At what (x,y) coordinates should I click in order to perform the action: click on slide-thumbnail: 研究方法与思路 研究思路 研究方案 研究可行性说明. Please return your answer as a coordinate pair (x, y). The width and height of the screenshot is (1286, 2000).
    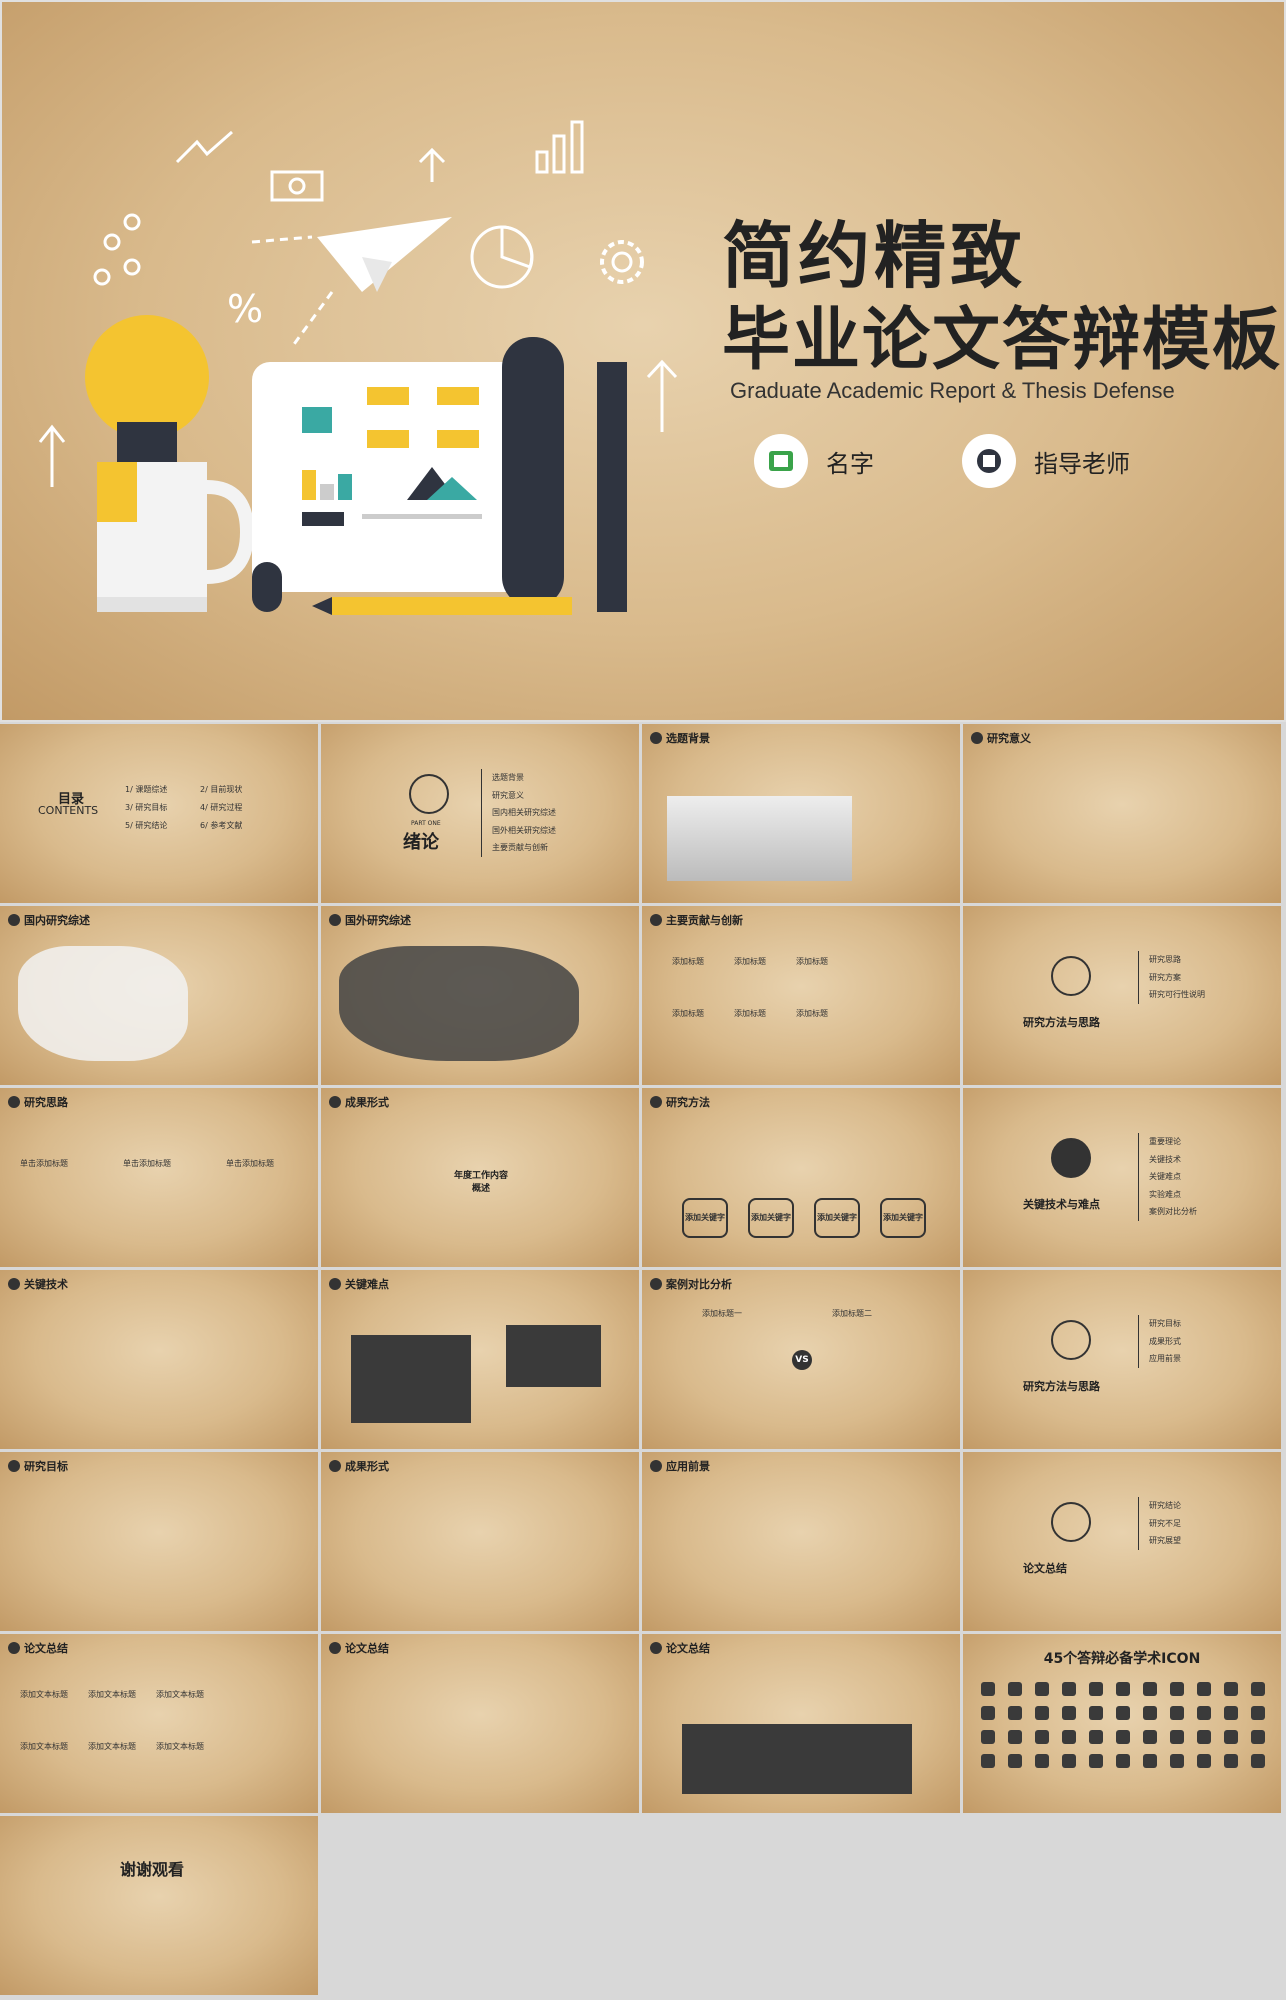
    Looking at the image, I should click on (1122, 995).